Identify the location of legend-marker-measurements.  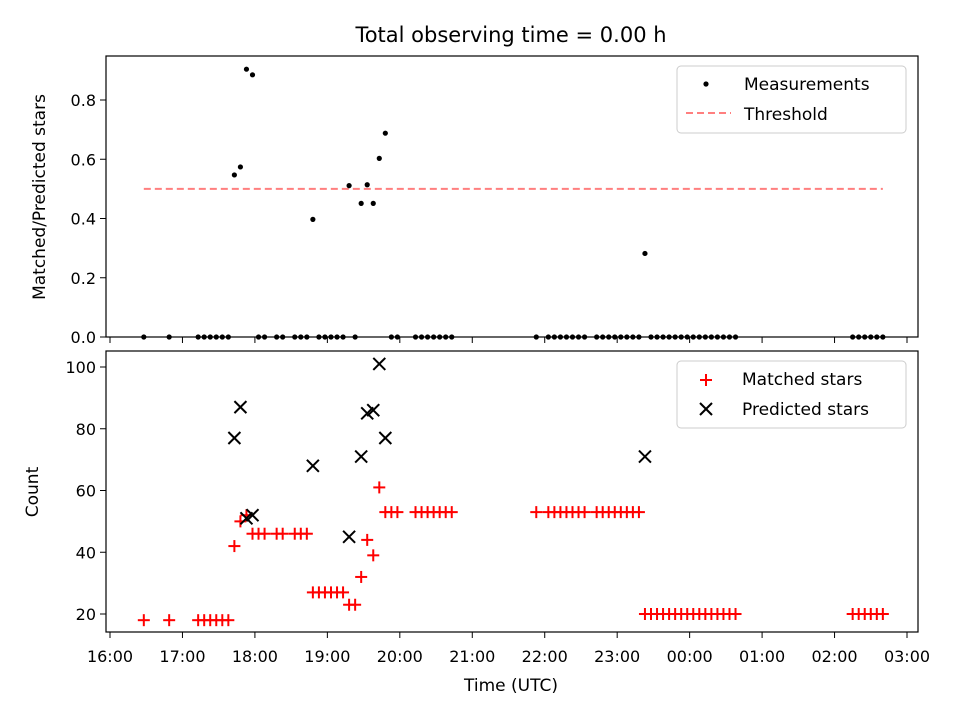
(706, 84).